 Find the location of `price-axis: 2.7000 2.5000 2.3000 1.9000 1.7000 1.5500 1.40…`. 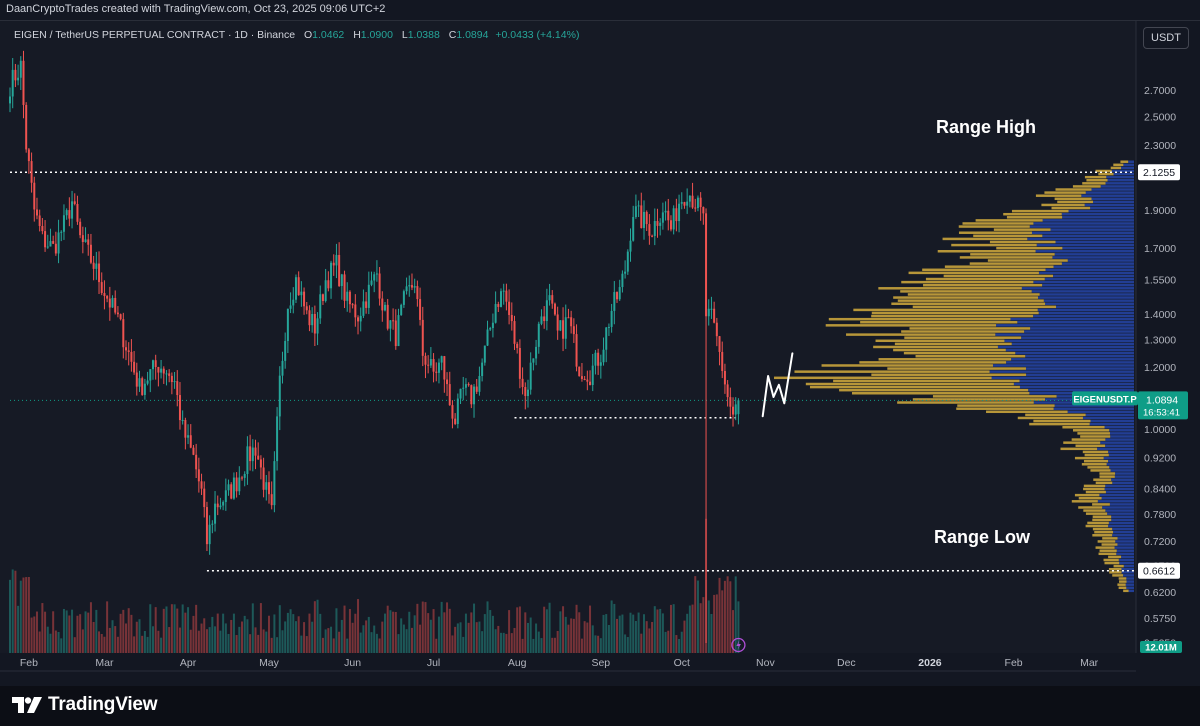

price-axis: 2.7000 2.5000 2.3000 1.9000 1.7000 1.5500 1.40… is located at coordinates (1167, 337).